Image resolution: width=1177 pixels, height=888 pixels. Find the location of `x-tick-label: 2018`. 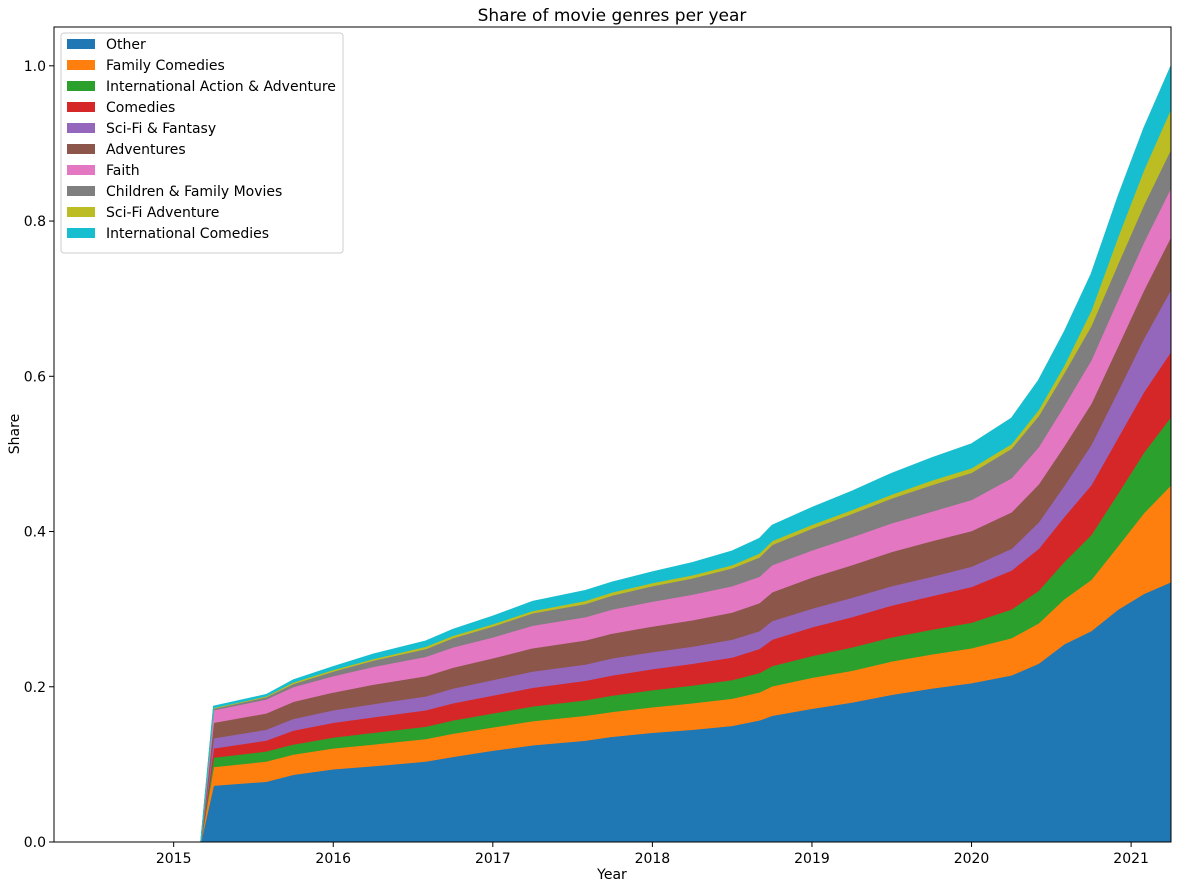

x-tick-label: 2018 is located at coordinates (653, 859).